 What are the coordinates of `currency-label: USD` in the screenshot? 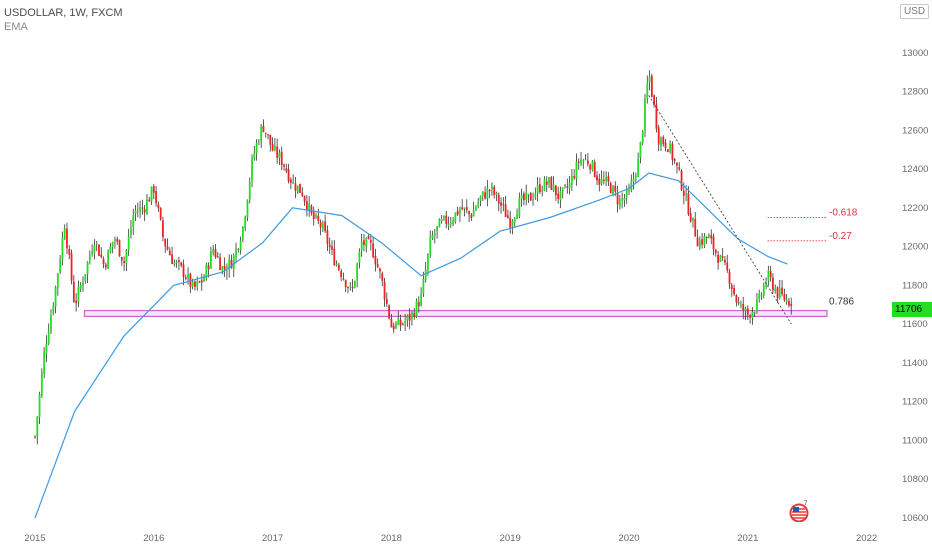 It's located at (915, 11).